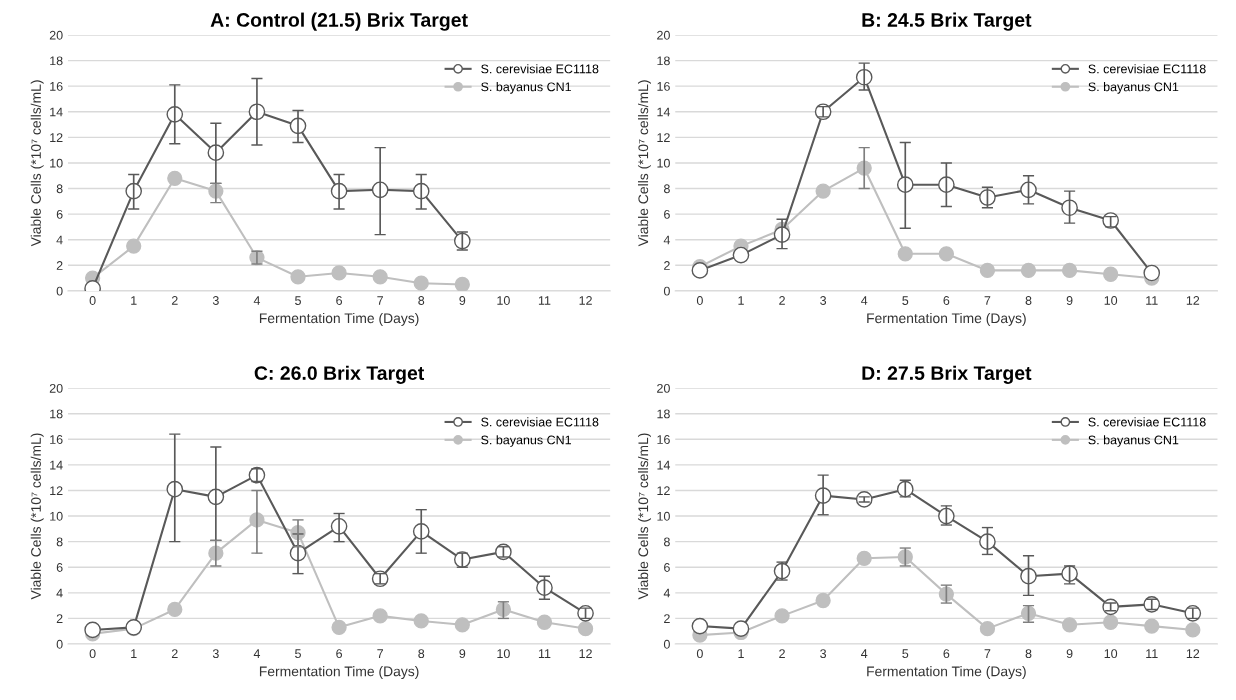 This screenshot has width=1236, height=700. What do you see at coordinates (503, 654) in the screenshot?
I see `x-tick-label: 10` at bounding box center [503, 654].